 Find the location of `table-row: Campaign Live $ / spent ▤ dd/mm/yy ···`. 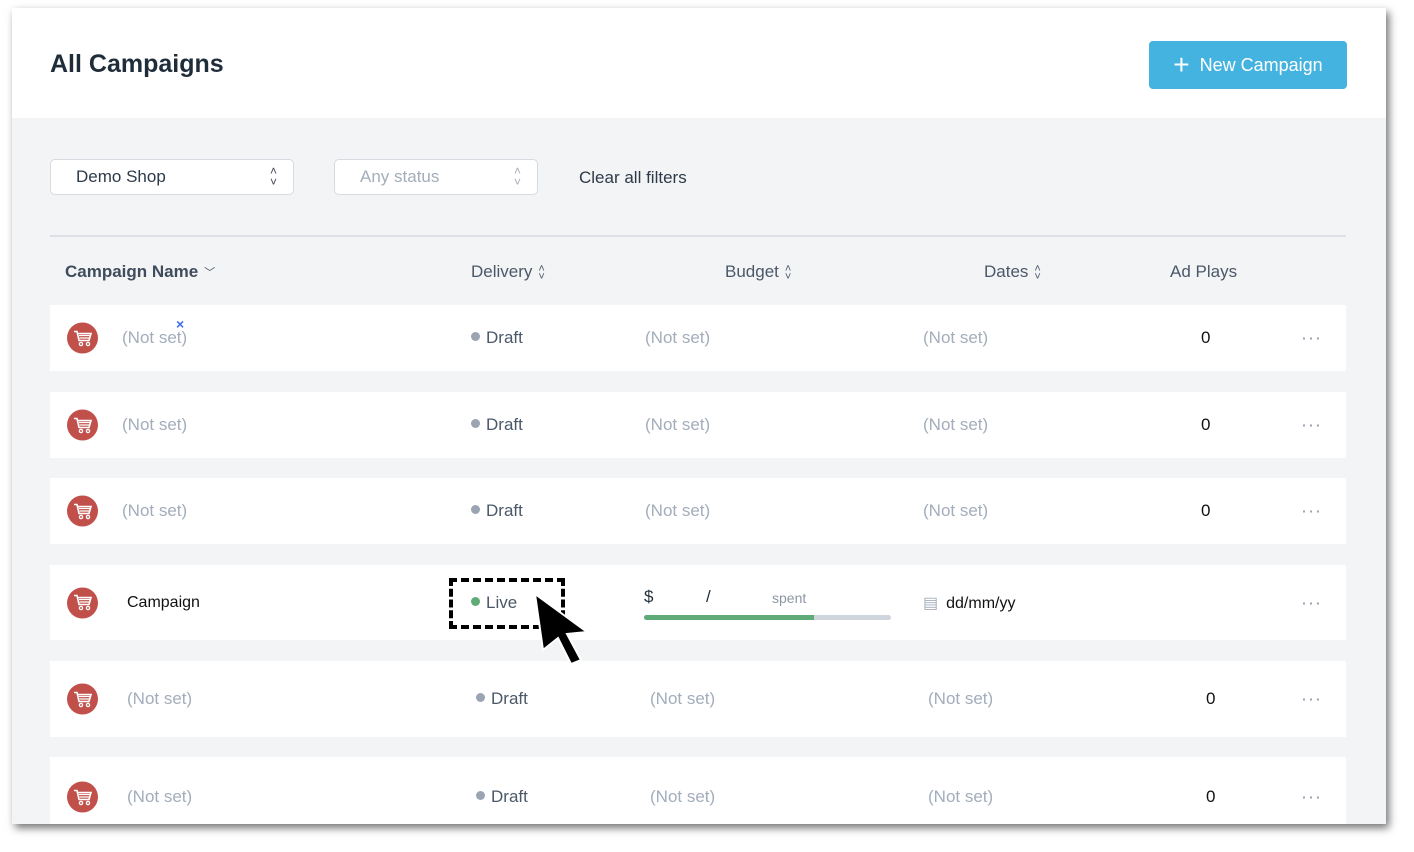

table-row: Campaign Live $ / spent ▤ dd/mm/yy ··· is located at coordinates (698, 602).